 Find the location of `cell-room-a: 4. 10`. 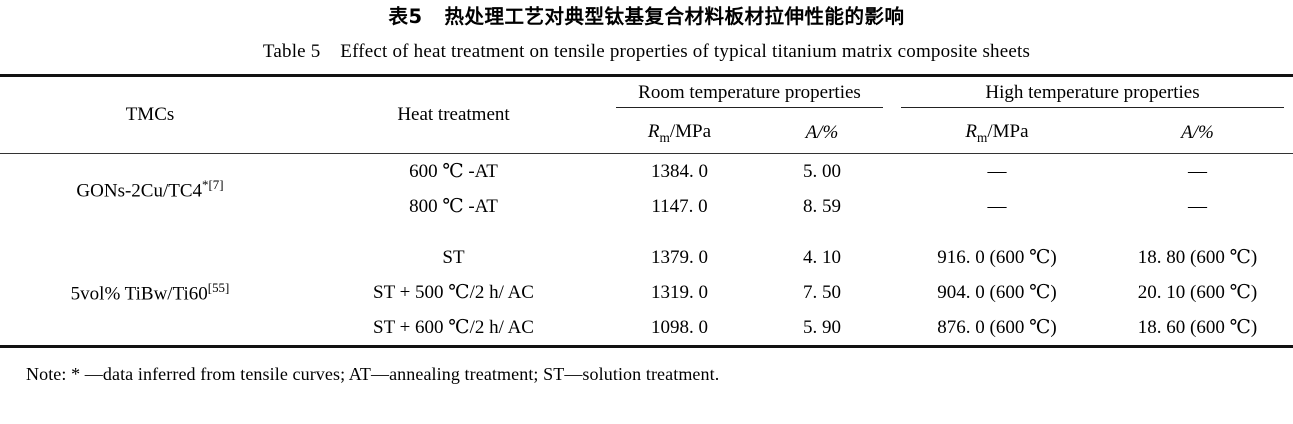

cell-room-a: 4. 10 is located at coordinates (822, 257).